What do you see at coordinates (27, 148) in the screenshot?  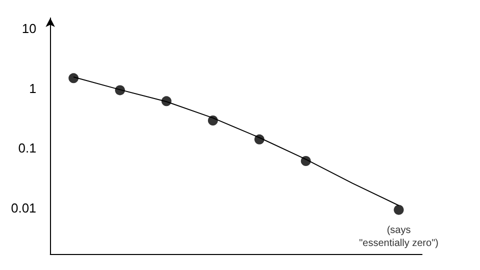 I see `y-tick-label: 0.1` at bounding box center [27, 148].